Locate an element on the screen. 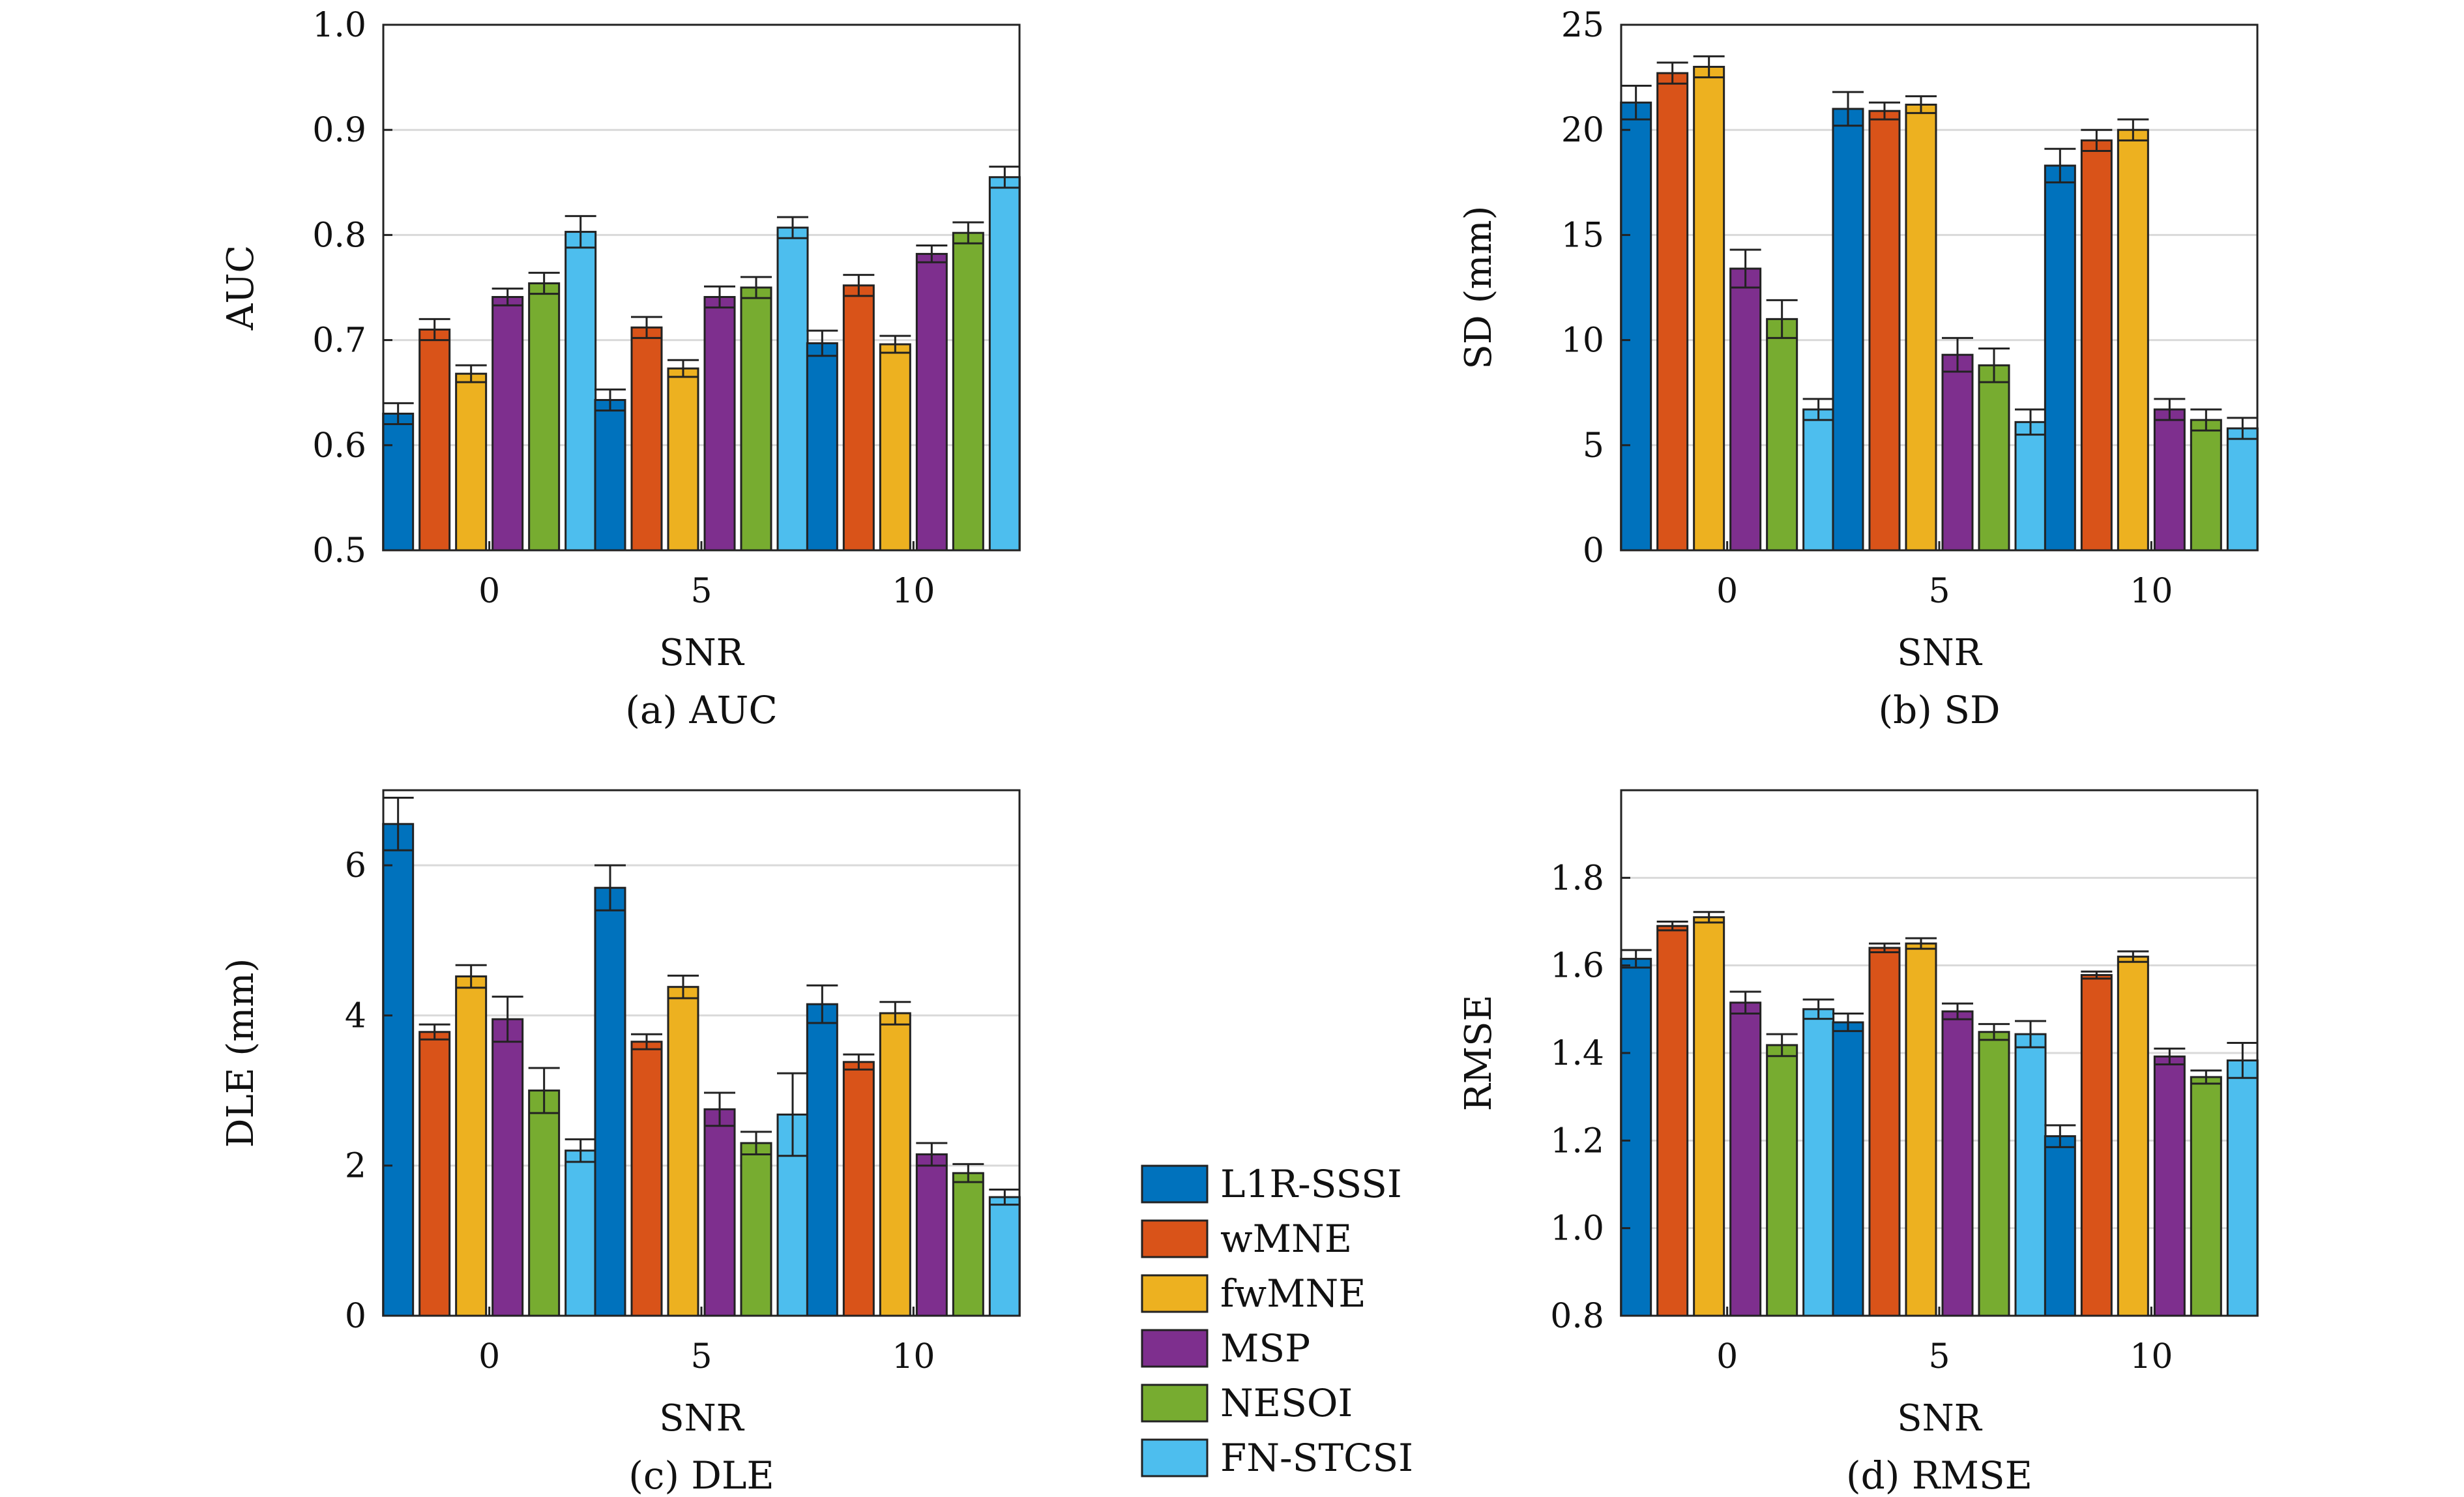 The width and height of the screenshot is (2464, 1497). y-tick-label: 0.7 is located at coordinates (339, 341).